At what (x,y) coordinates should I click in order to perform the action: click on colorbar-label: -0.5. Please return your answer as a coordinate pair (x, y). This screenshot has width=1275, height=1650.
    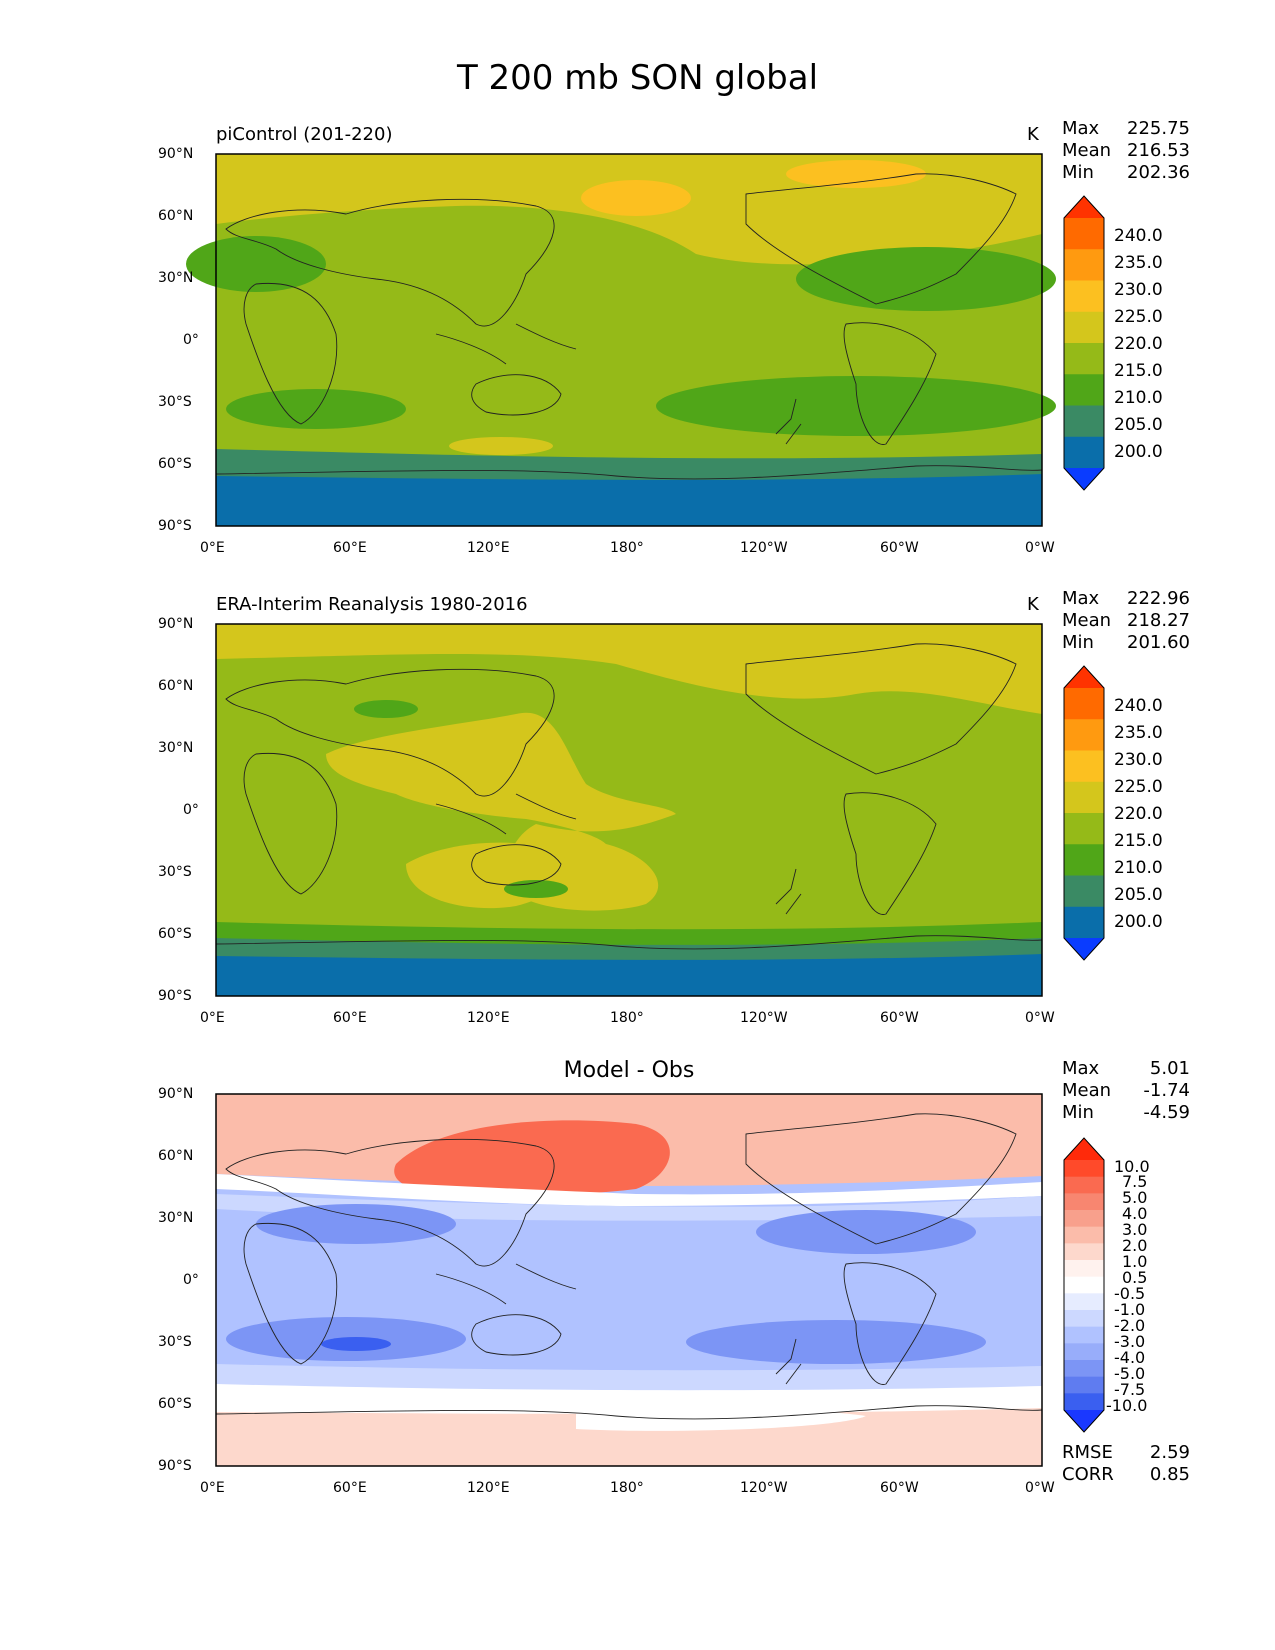
    Looking at the image, I should click on (1130, 1293).